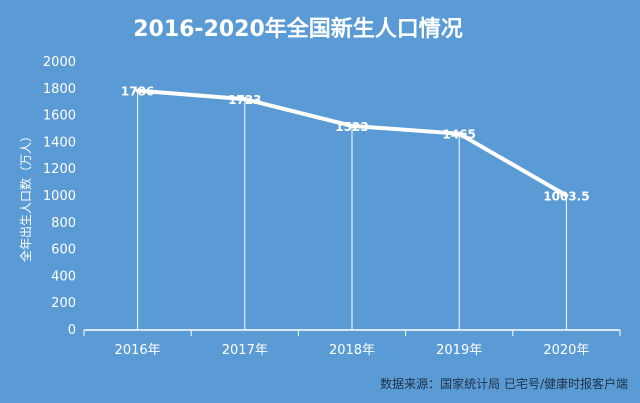  Describe the element at coordinates (566, 197) in the screenshot. I see `data-label: 1003.5` at that location.